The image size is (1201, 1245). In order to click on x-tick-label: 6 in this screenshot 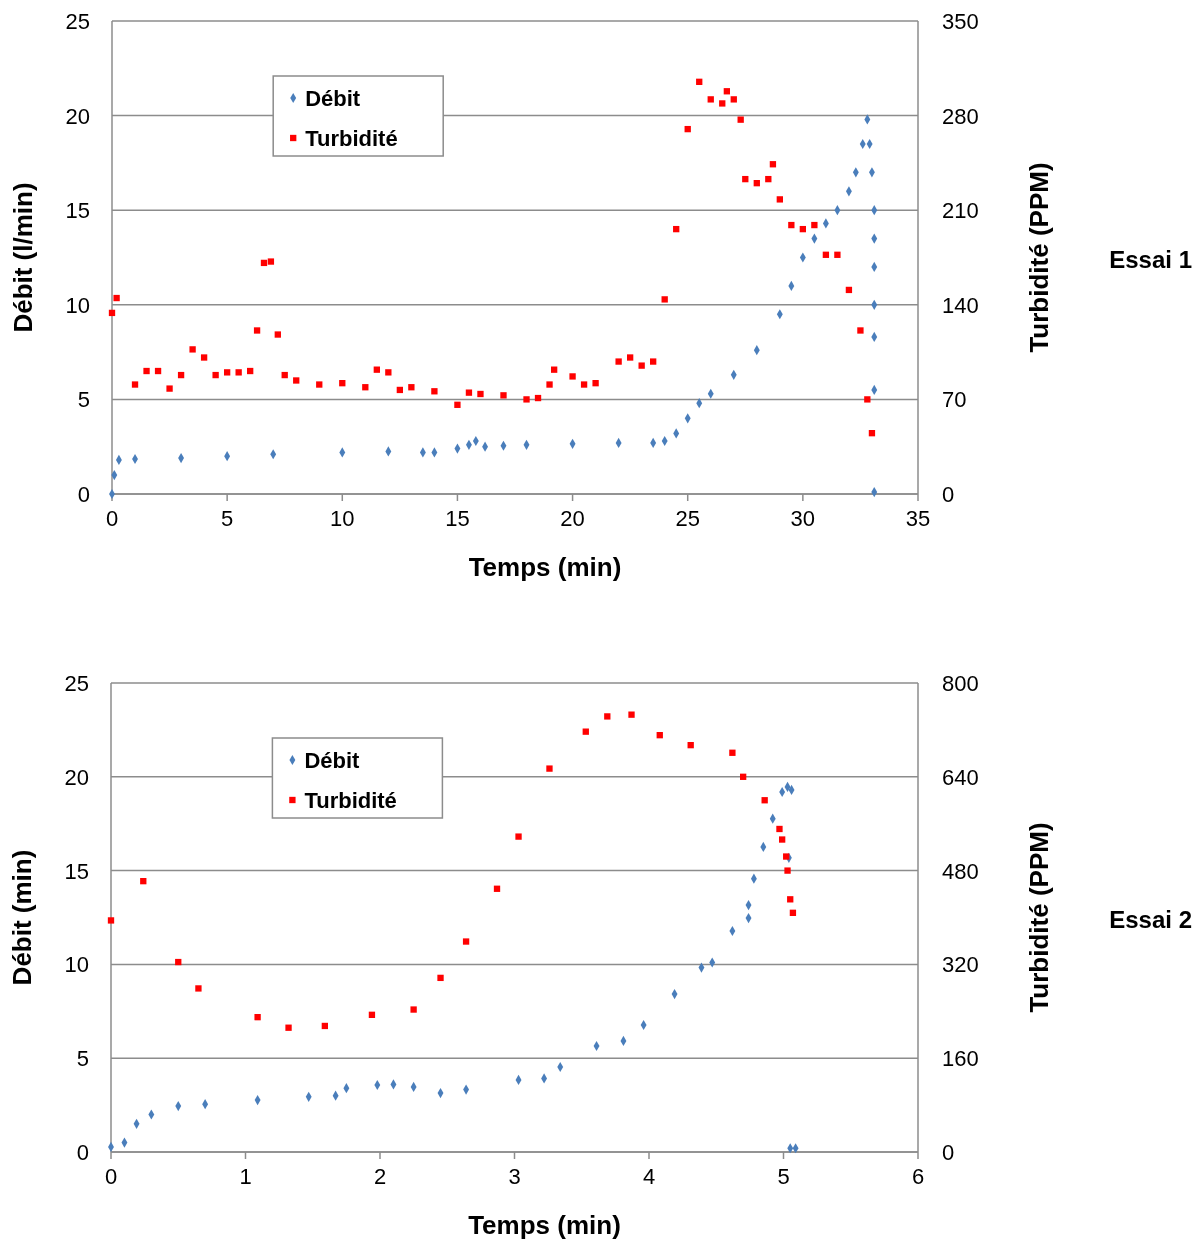, I will do `click(918, 1176)`.